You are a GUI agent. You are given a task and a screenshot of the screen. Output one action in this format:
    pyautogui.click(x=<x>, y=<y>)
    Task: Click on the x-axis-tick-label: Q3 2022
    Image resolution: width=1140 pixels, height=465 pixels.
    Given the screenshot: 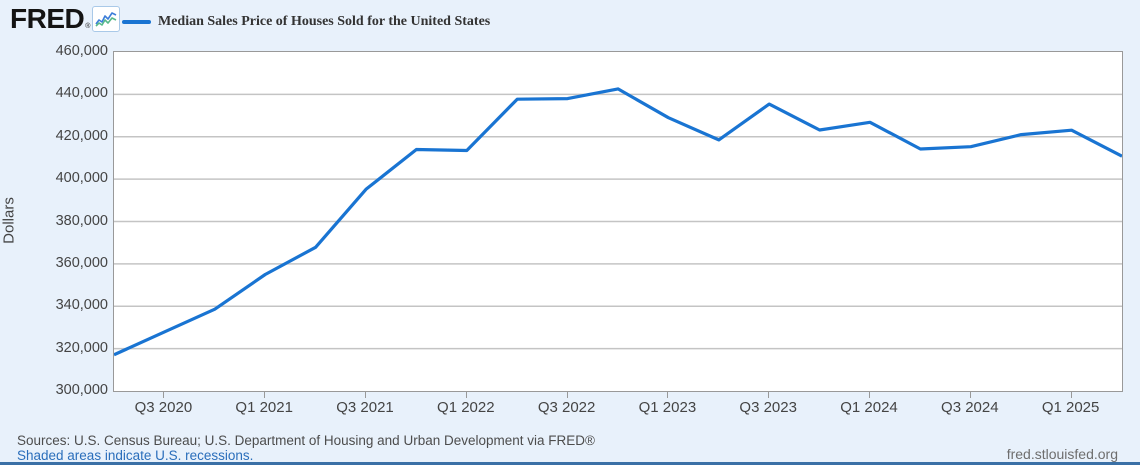 What is the action you would take?
    pyautogui.click(x=566, y=407)
    